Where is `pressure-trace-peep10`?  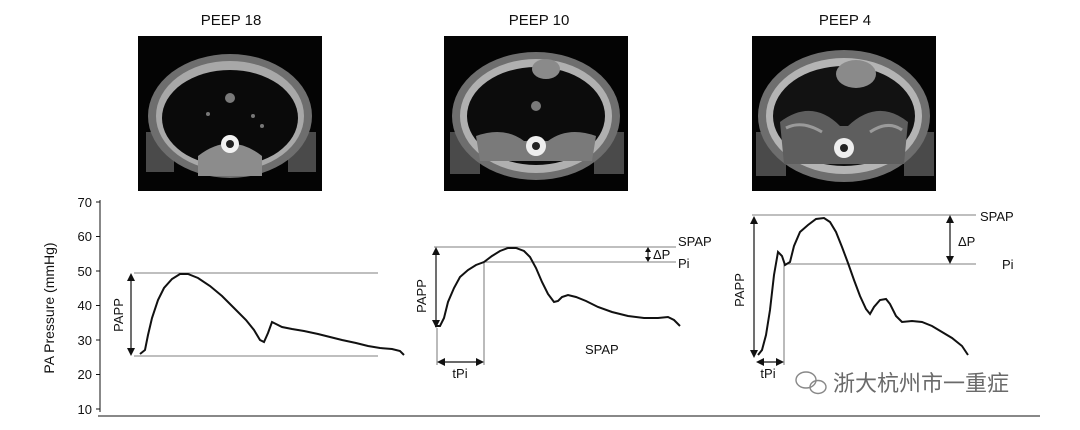
pressure-trace-peep10 is located at coordinates (558, 287).